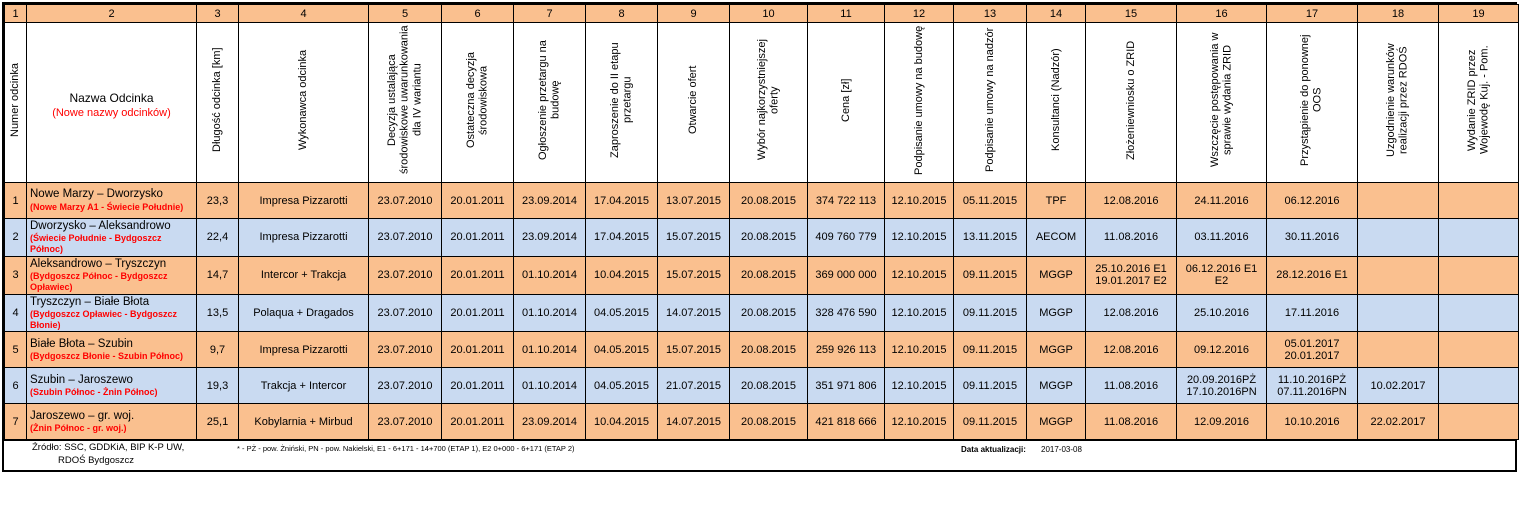  Describe the element at coordinates (15, 237) in the screenshot. I see `section-number-2: 2` at that location.